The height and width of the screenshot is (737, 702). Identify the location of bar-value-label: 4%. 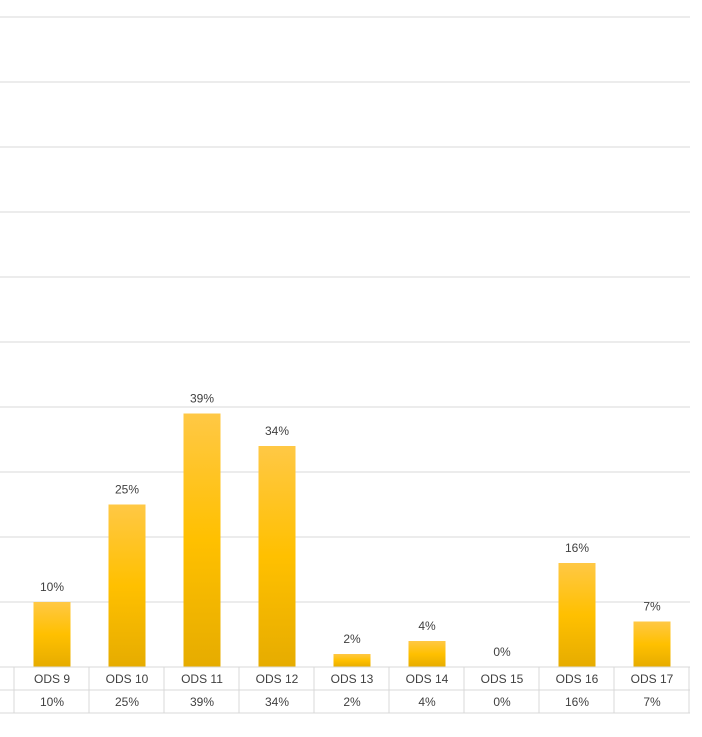
(427, 626).